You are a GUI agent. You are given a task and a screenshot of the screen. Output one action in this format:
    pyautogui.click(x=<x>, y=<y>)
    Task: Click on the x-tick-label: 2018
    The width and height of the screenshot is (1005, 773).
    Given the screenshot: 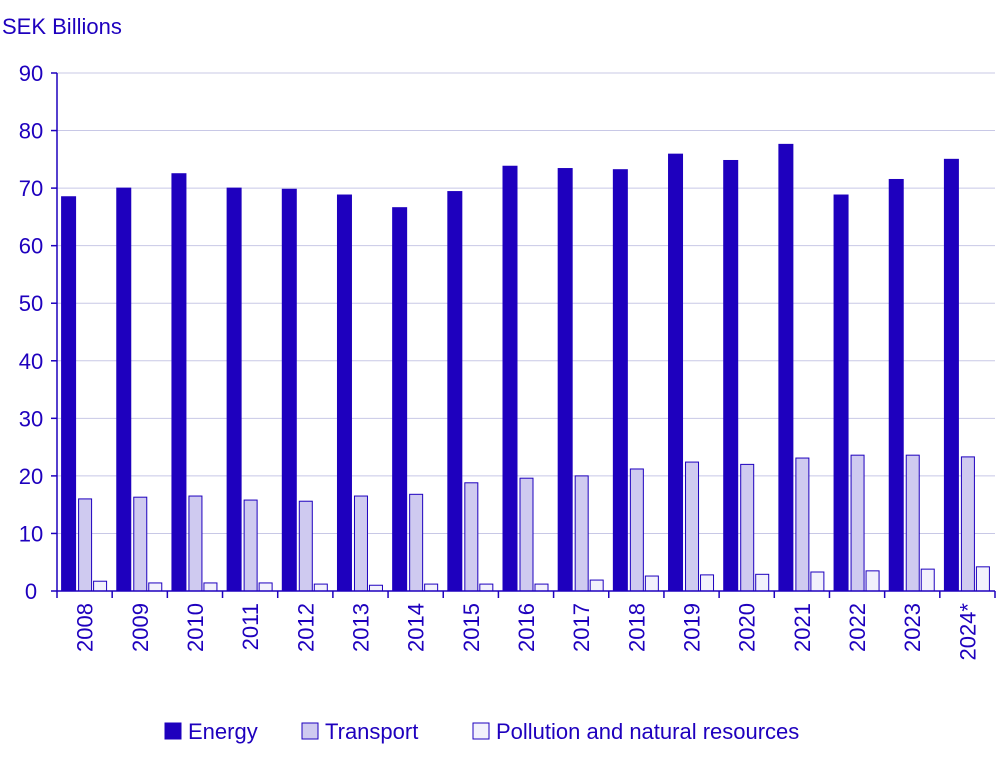 What is the action you would take?
    pyautogui.click(x=636, y=627)
    